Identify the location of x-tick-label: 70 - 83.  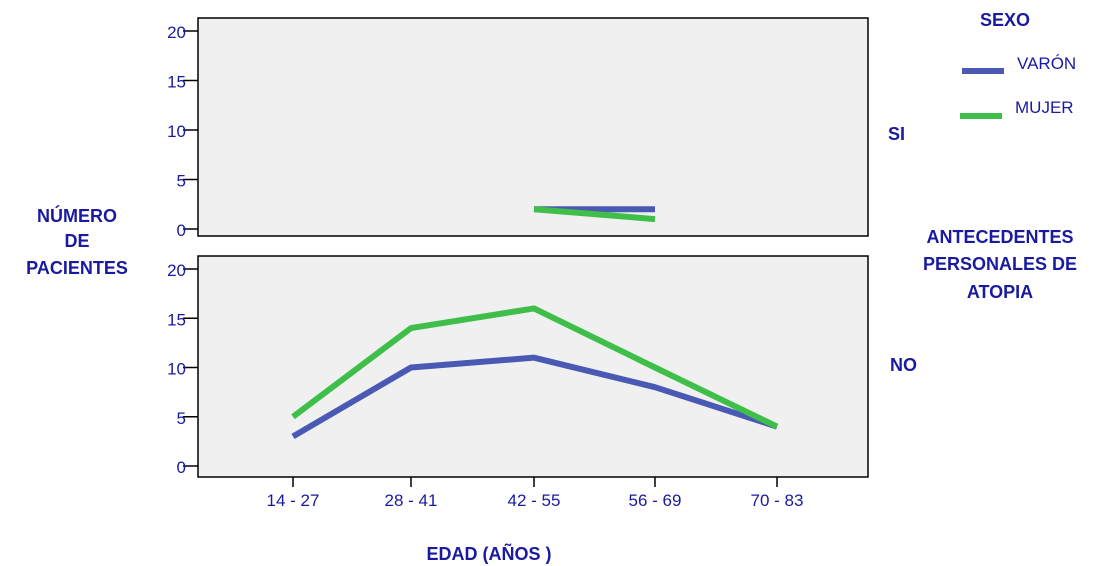
(777, 500).